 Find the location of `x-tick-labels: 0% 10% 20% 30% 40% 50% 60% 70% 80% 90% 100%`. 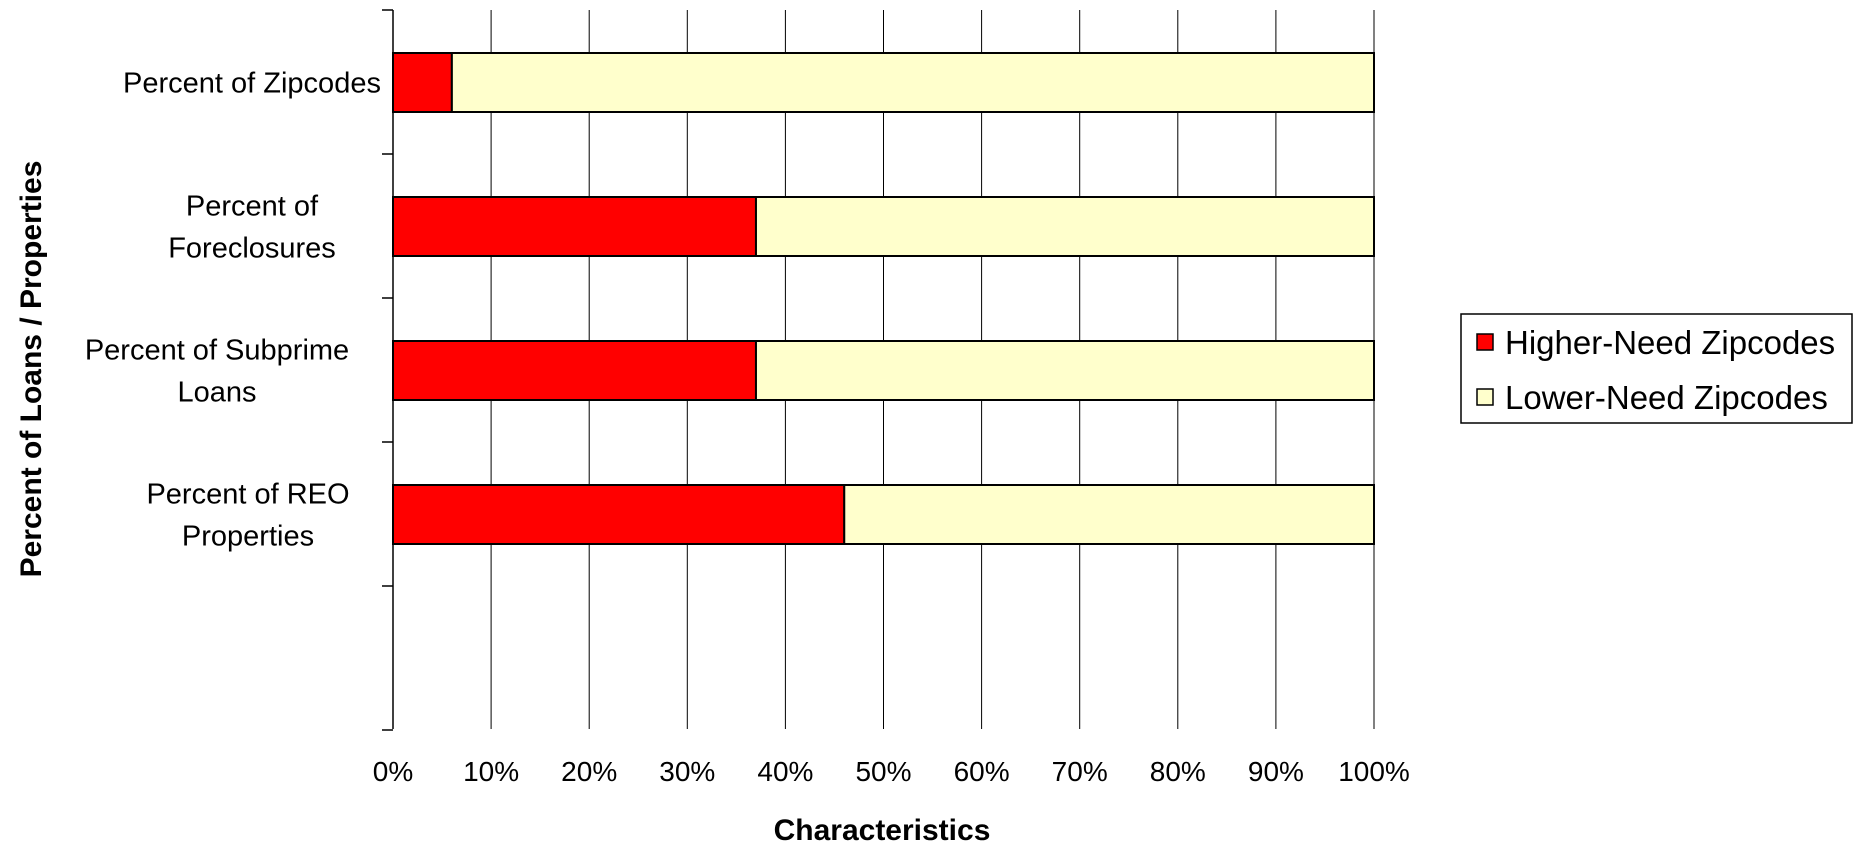

x-tick-labels: 0% 10% 20% 30% 40% 50% 60% 70% 80% 90% 100% is located at coordinates (891, 771).